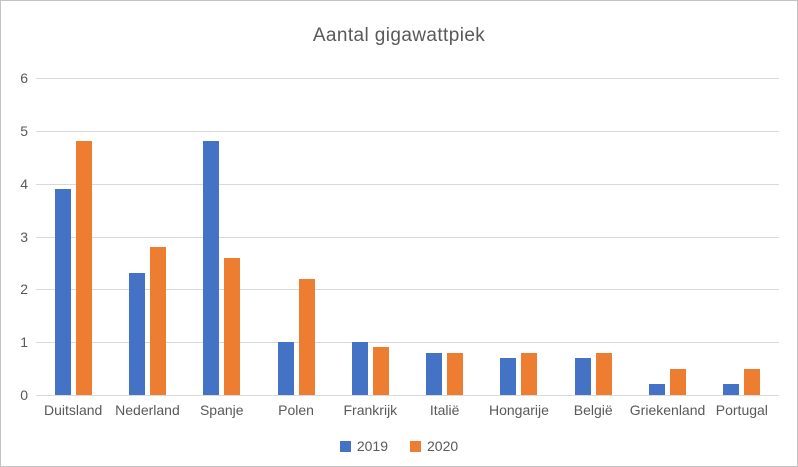 The image size is (798, 467). I want to click on y-axis-tick-label-0: 0, so click(24, 395).